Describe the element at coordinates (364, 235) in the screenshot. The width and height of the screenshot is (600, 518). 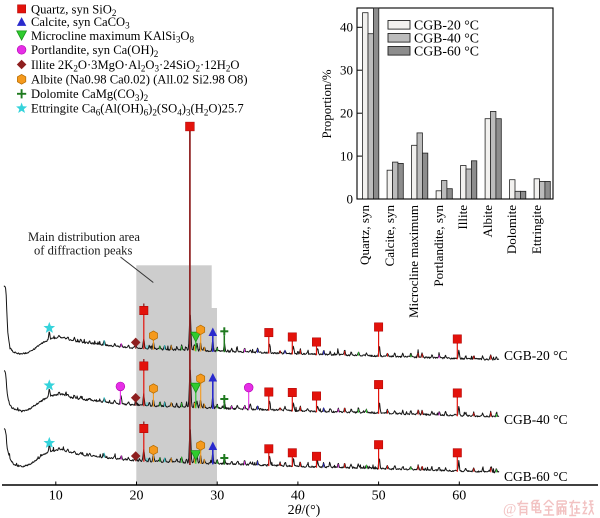
I see `svg-text: Quartz, syn` at that location.